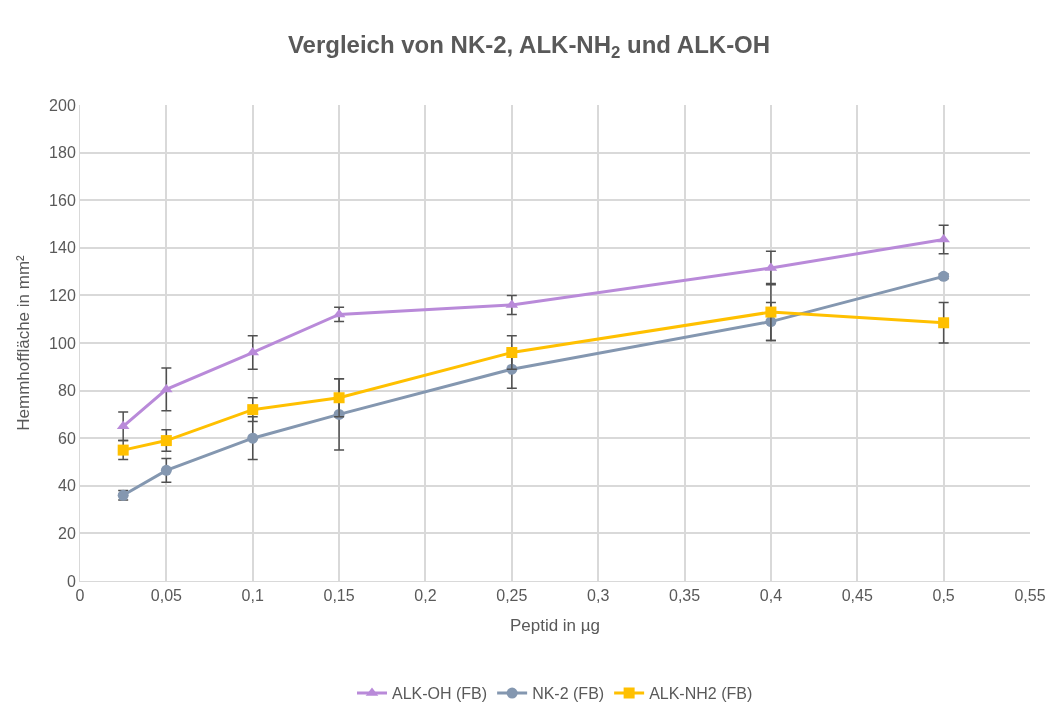 Image resolution: width=1058 pixels, height=722 pixels. I want to click on x-tick-label: 0,4, so click(771, 596).